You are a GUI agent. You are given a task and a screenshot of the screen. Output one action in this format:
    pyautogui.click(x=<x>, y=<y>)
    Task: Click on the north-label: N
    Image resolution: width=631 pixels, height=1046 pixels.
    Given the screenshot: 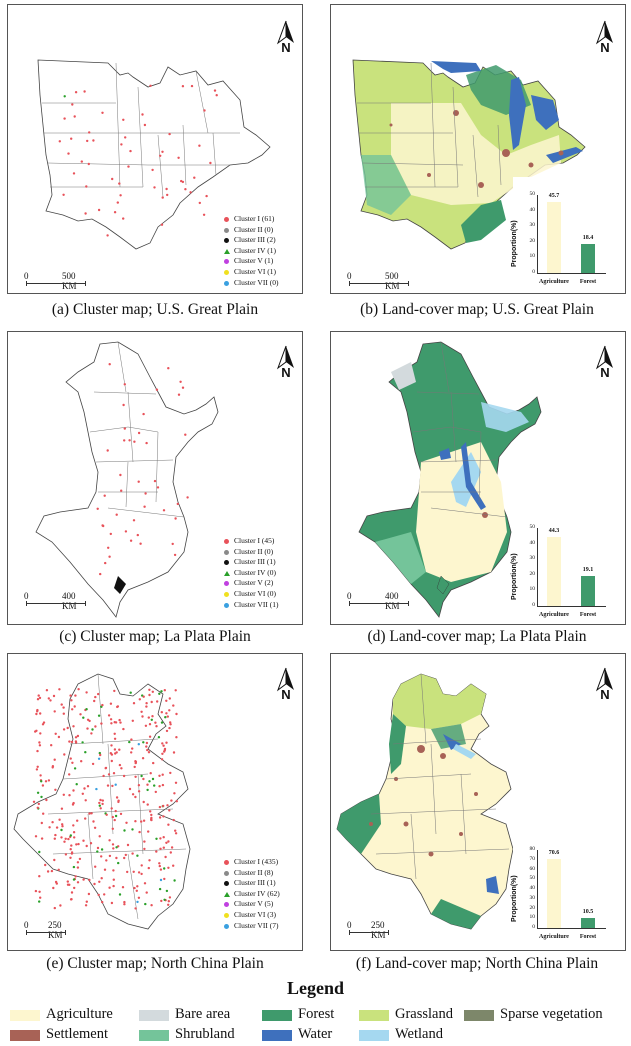 What is the action you would take?
    pyautogui.click(x=286, y=694)
    